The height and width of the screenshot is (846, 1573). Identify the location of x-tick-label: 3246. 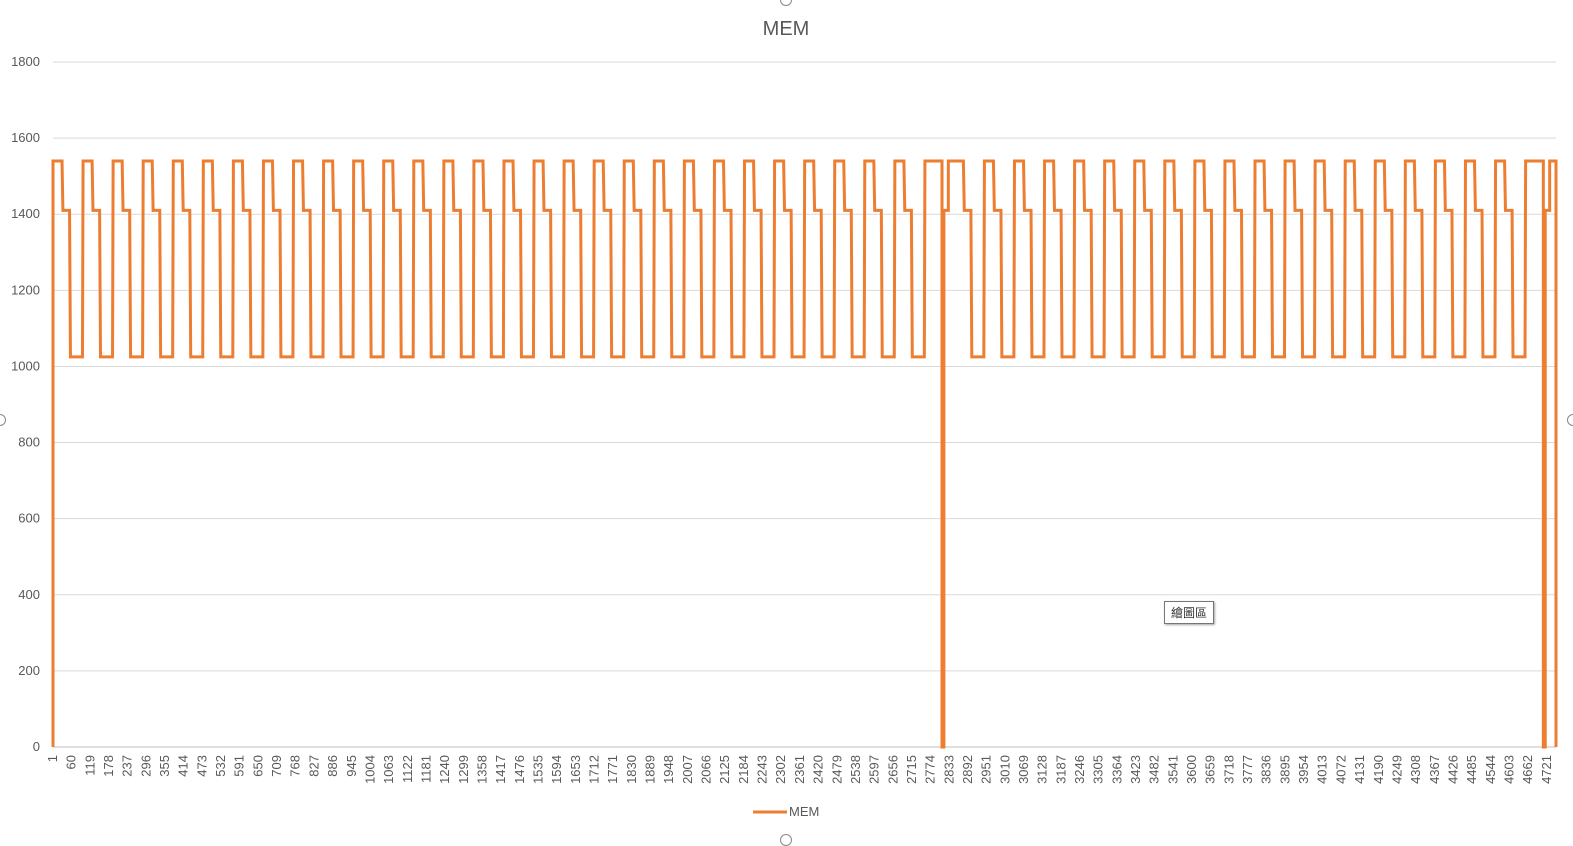
(1079, 769).